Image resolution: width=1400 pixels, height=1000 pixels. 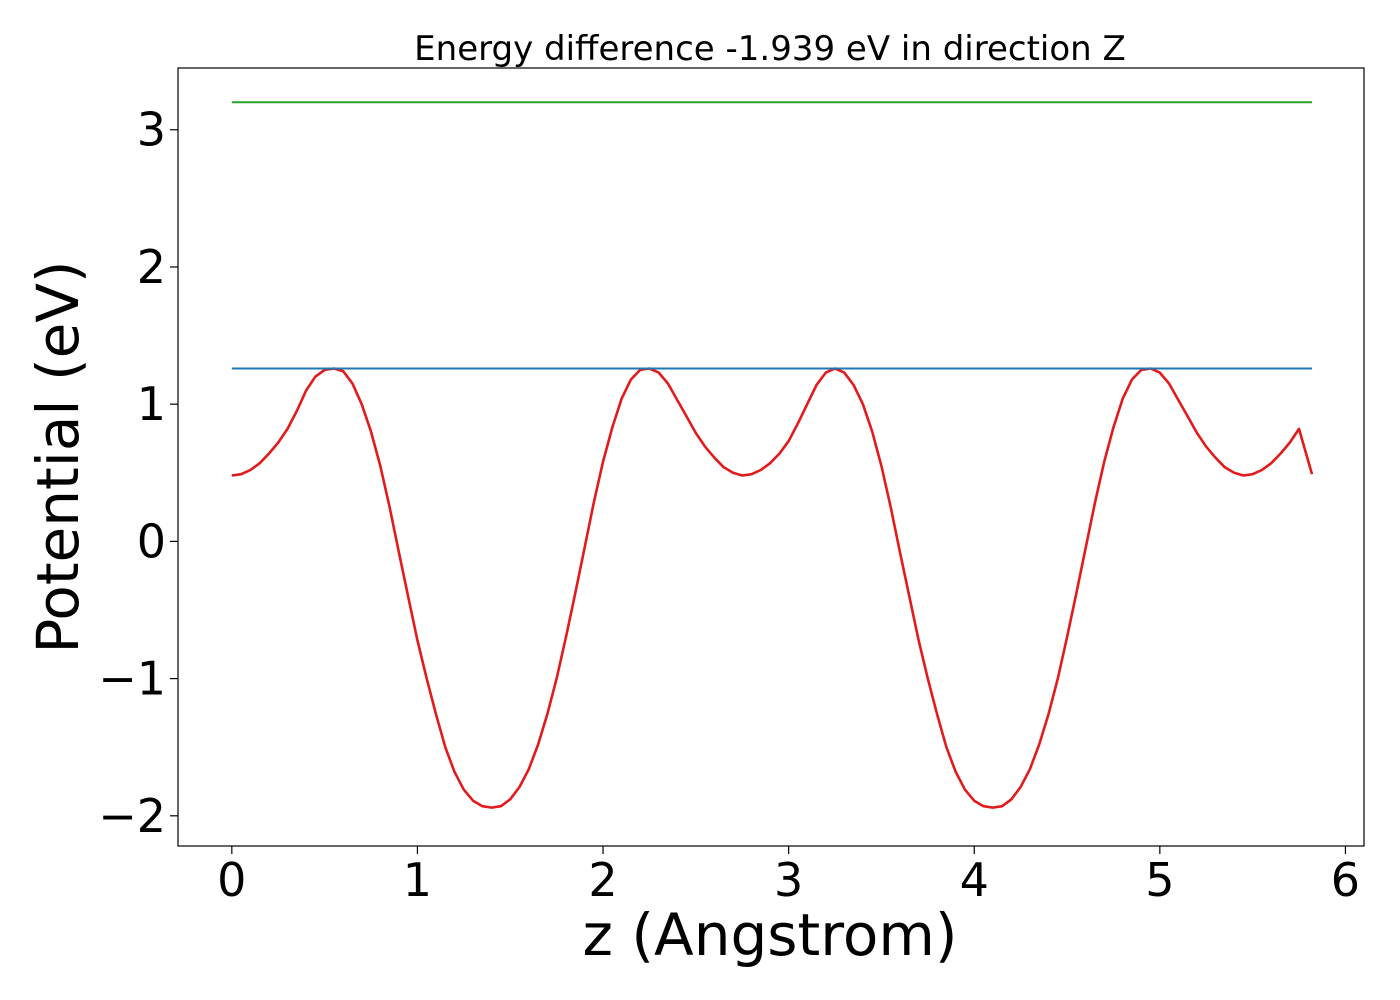 I want to click on y-tick-label: −1, so click(x=132, y=679).